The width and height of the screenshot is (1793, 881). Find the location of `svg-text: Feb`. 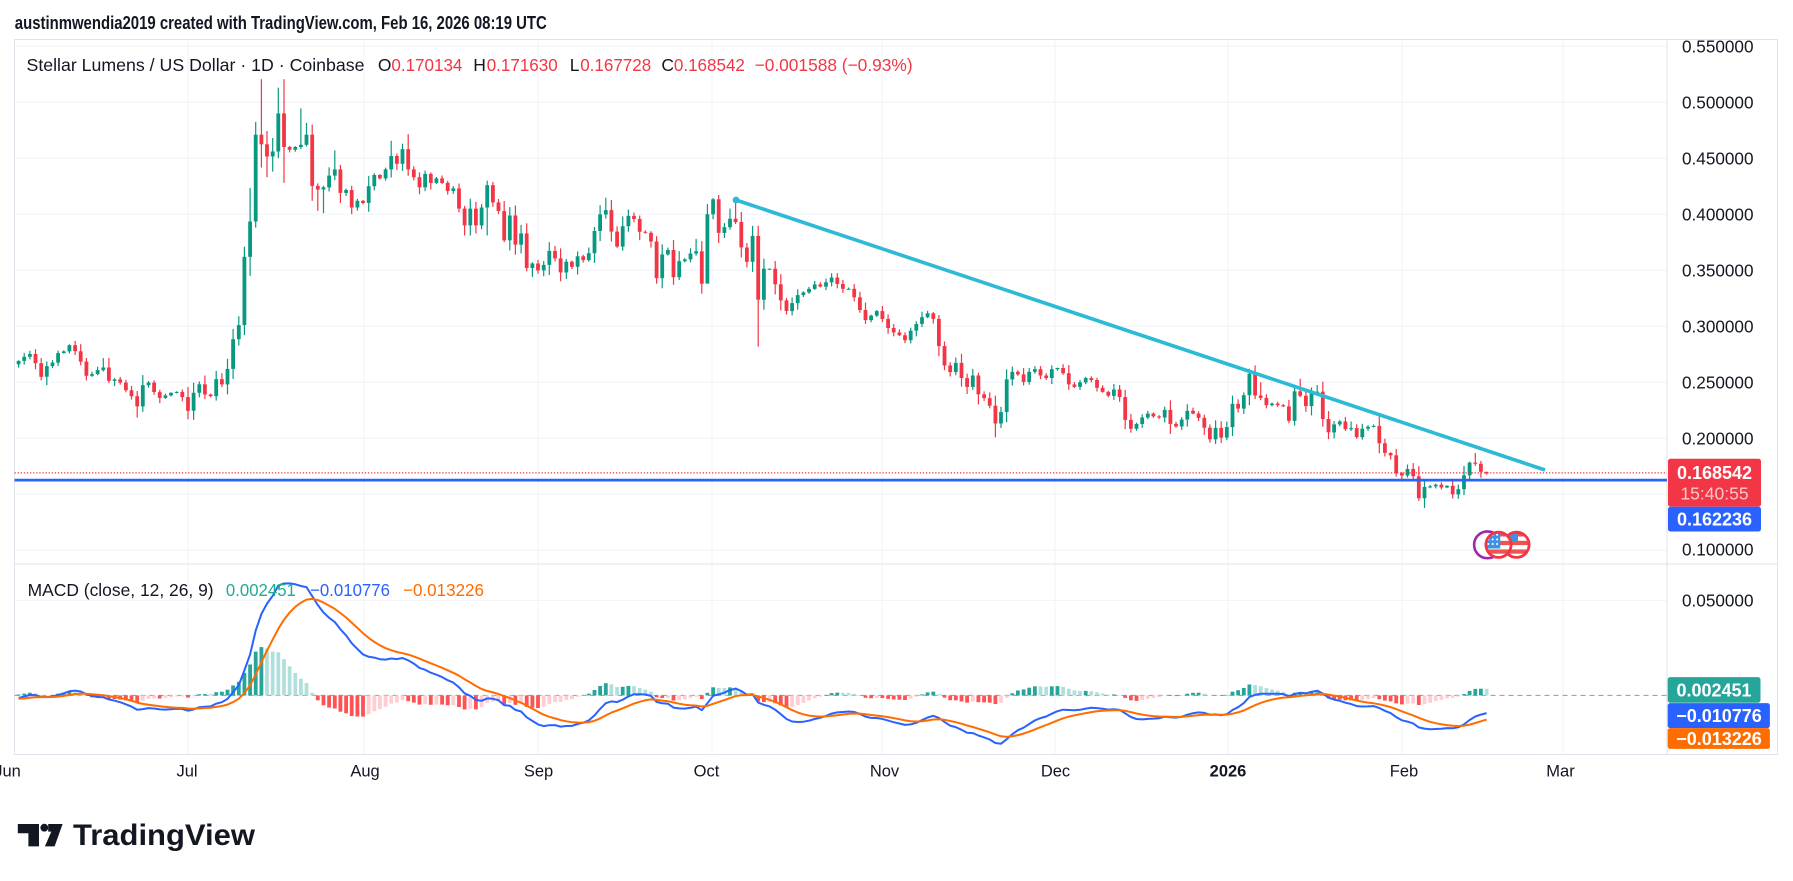

svg-text: Feb is located at coordinates (1404, 772).